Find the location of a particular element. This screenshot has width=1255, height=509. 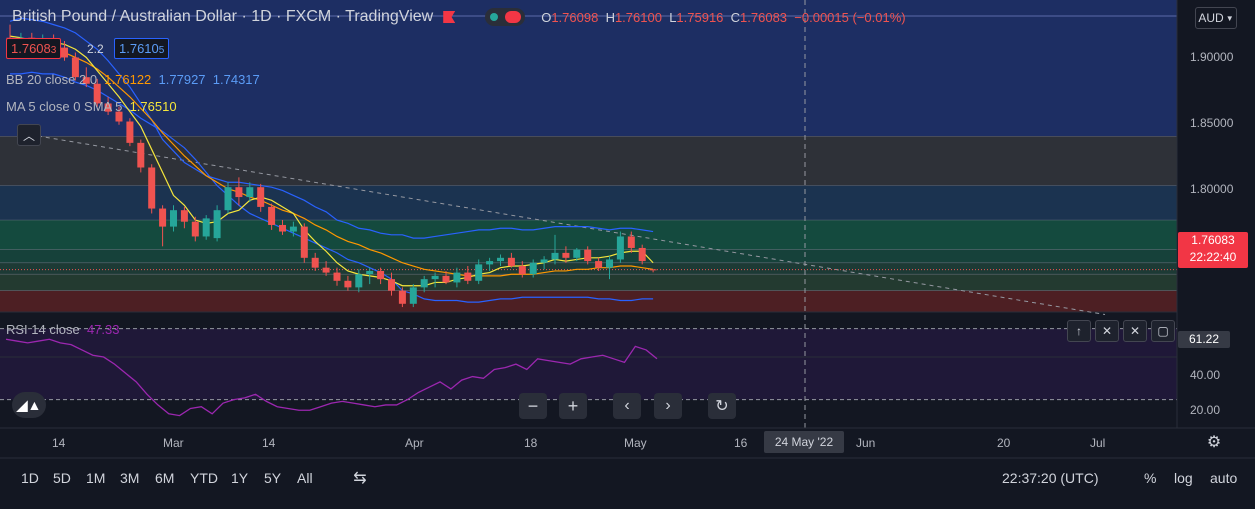

zoom-in-button: + is located at coordinates (573, 406).